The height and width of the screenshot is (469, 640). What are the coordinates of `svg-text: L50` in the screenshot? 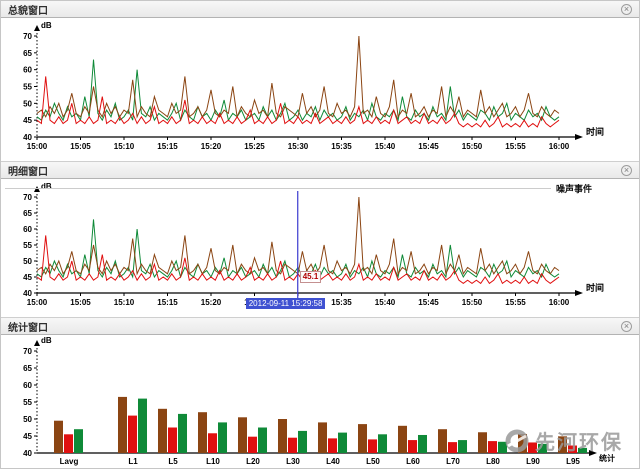 It's located at (373, 461).